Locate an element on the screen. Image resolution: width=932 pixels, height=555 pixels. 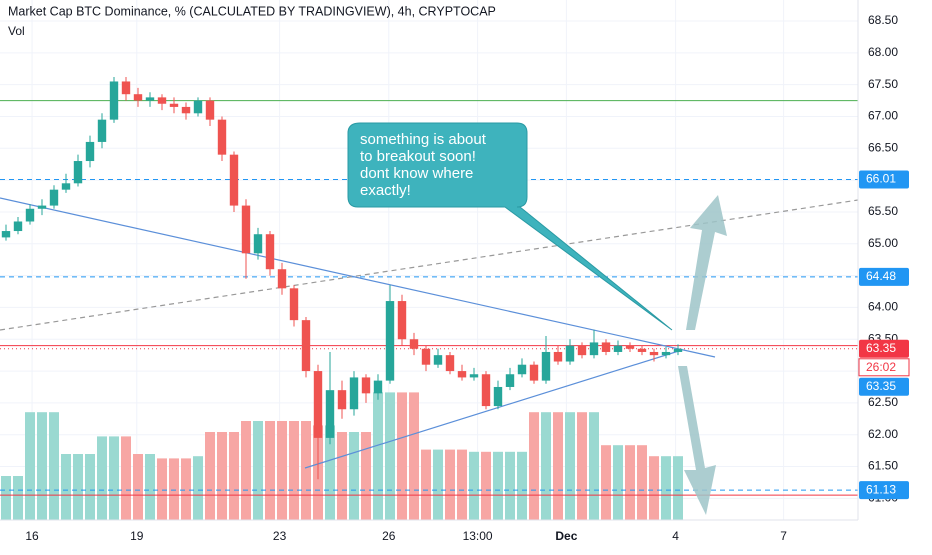
last-price-label: 63.35 is located at coordinates (881, 386).